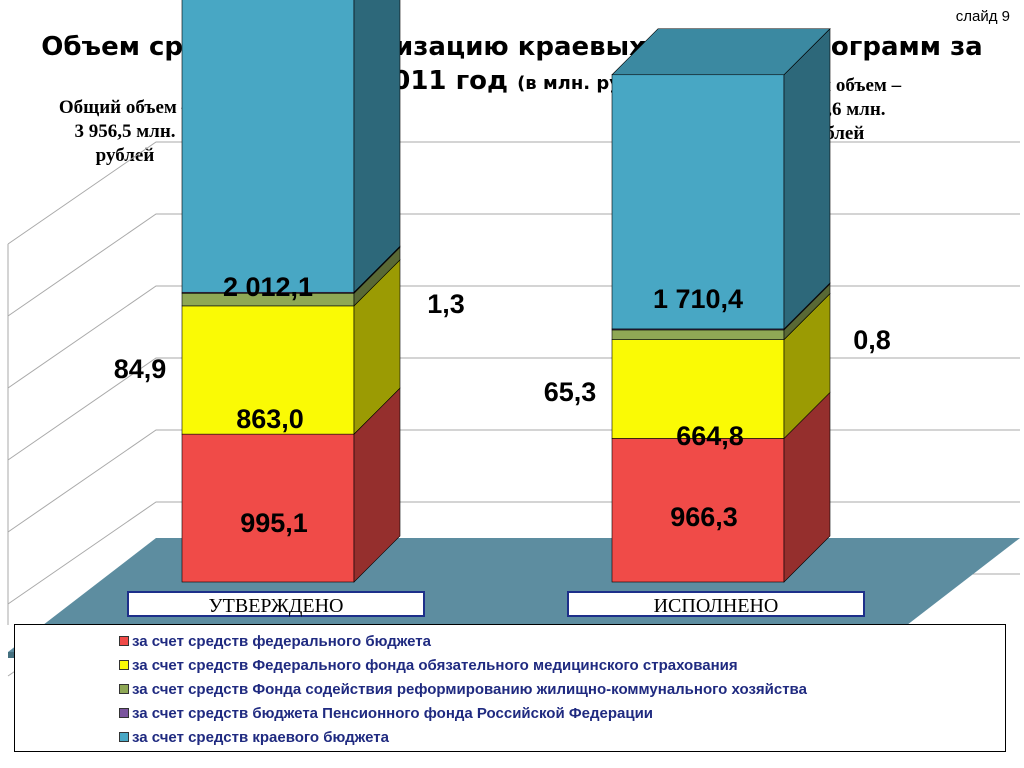 The image size is (1024, 768). I want to click on bar-segment-housing-fund, so click(291, 276).